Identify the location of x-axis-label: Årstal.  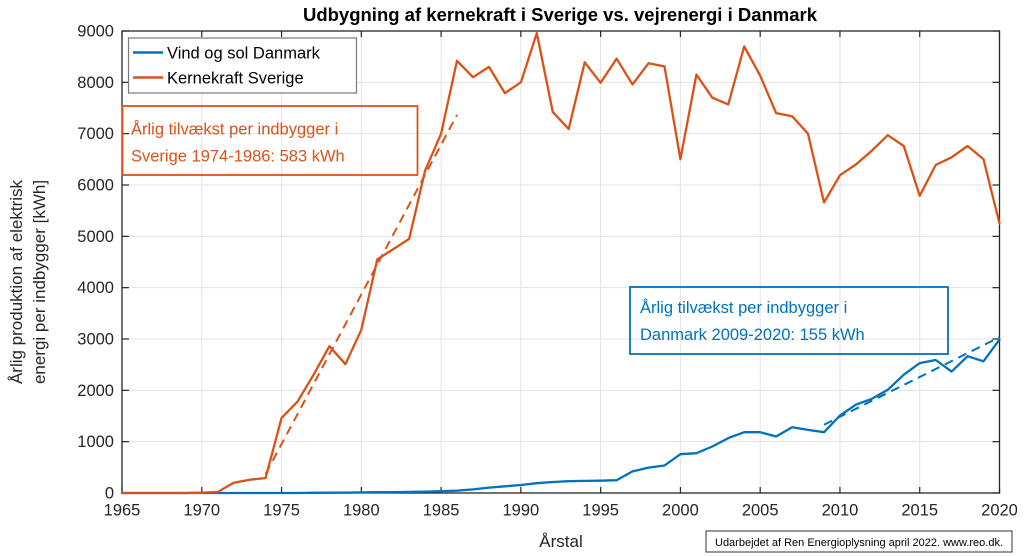
(560, 541).